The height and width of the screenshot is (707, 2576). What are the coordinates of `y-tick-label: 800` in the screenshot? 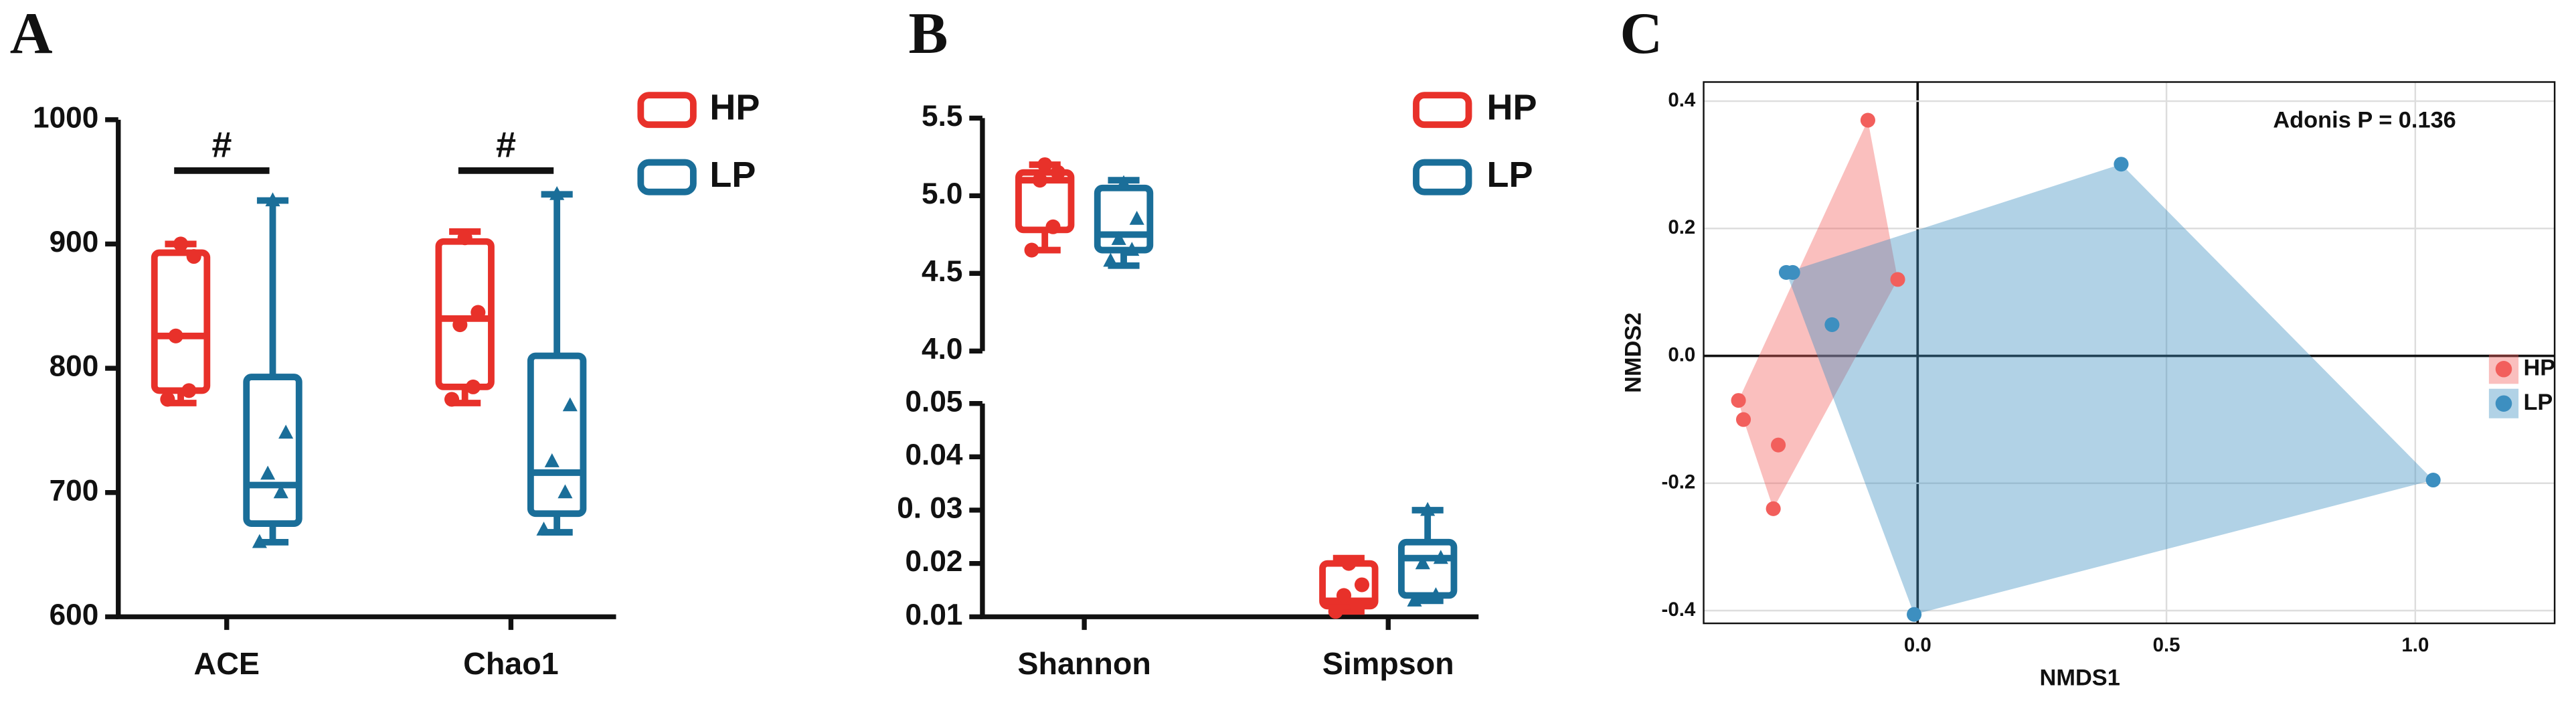 It's located at (74, 367).